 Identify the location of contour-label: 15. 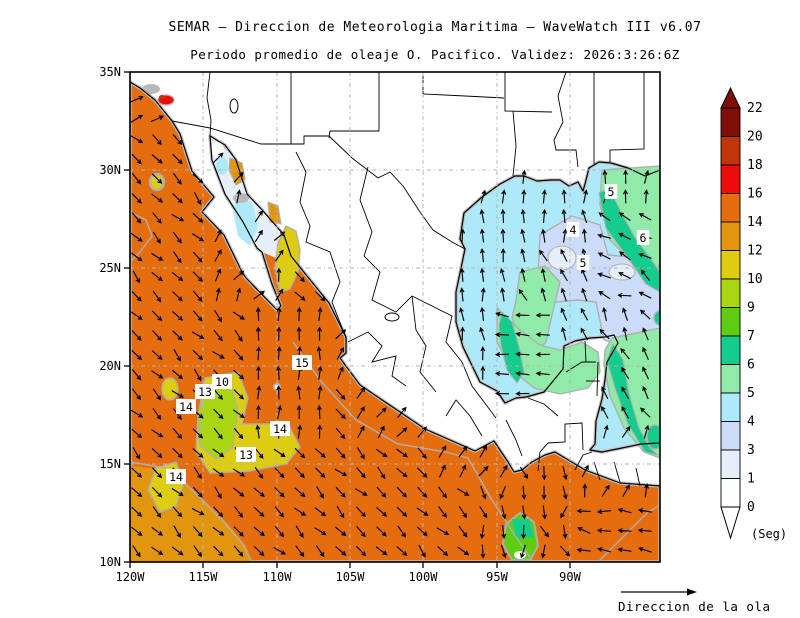
(302, 363).